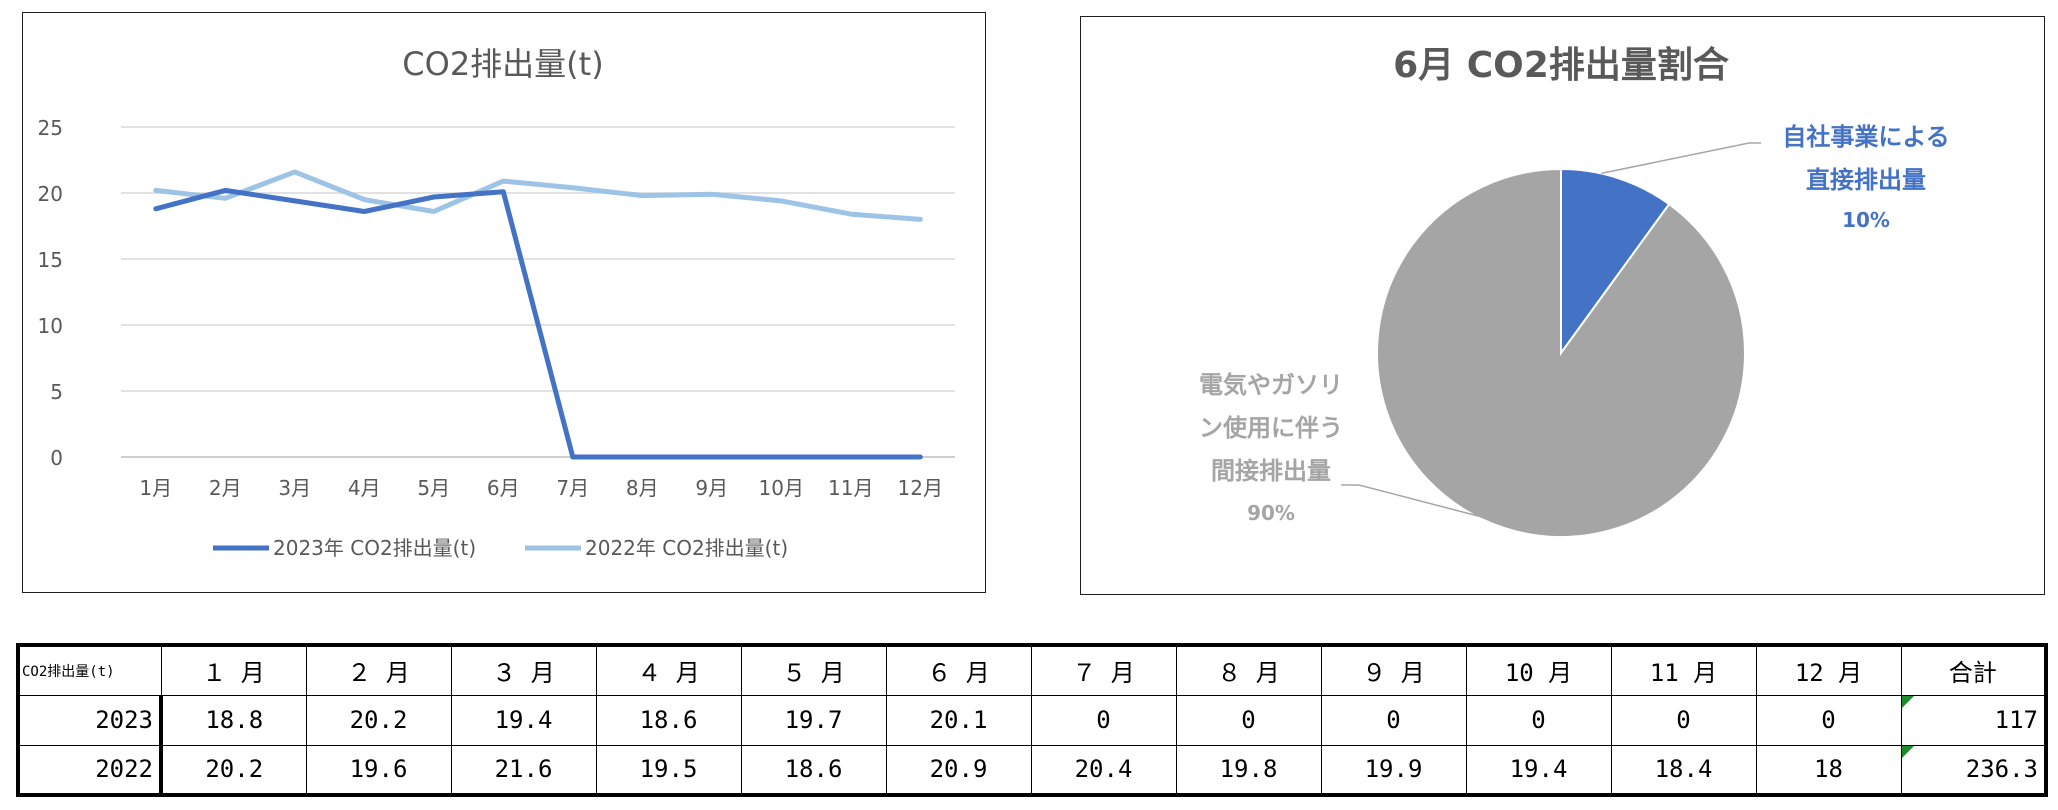 The width and height of the screenshot is (2058, 810). I want to click on chart-title: CO2排出量(t), so click(502, 64).